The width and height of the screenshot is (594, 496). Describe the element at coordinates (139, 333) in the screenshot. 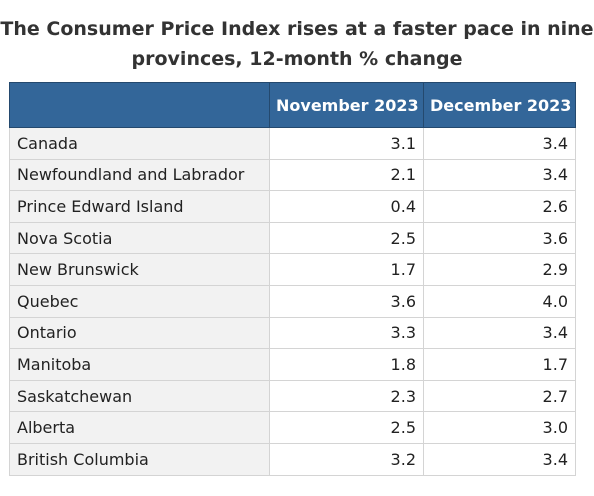

I see `row-label-cell: Ontario` at that location.